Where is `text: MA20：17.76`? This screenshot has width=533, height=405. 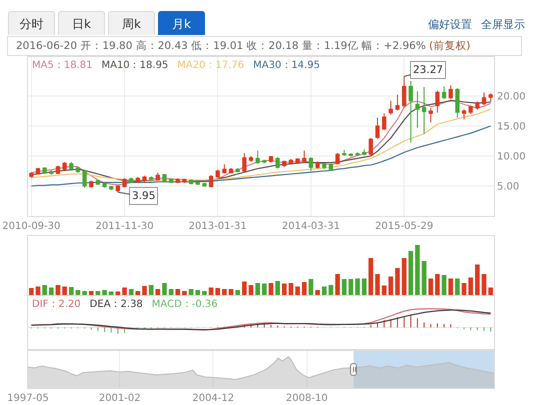
text: MA20：17.76 is located at coordinates (210, 65).